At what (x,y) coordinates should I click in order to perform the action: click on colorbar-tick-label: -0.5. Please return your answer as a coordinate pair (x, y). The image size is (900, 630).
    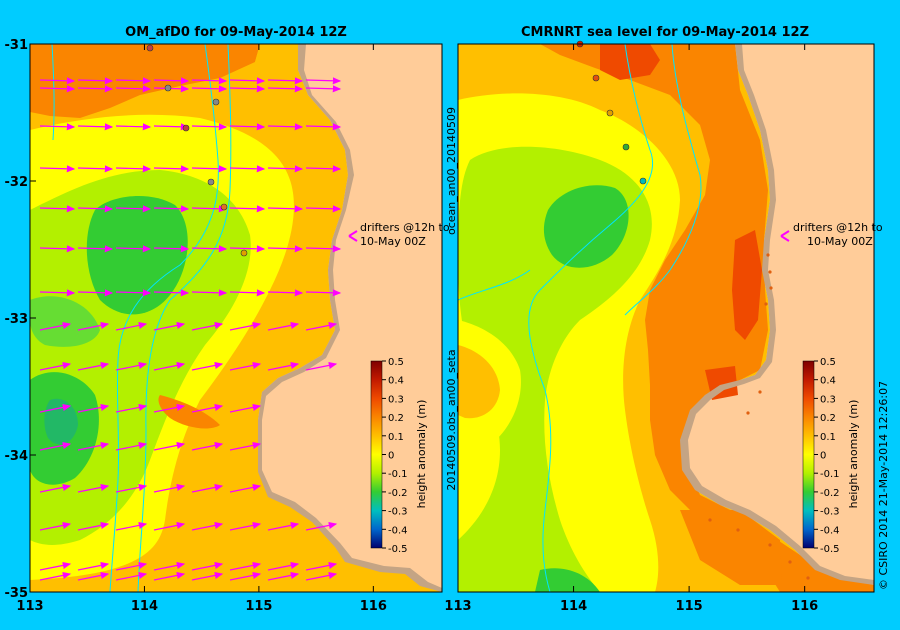
    Looking at the image, I should click on (830, 549).